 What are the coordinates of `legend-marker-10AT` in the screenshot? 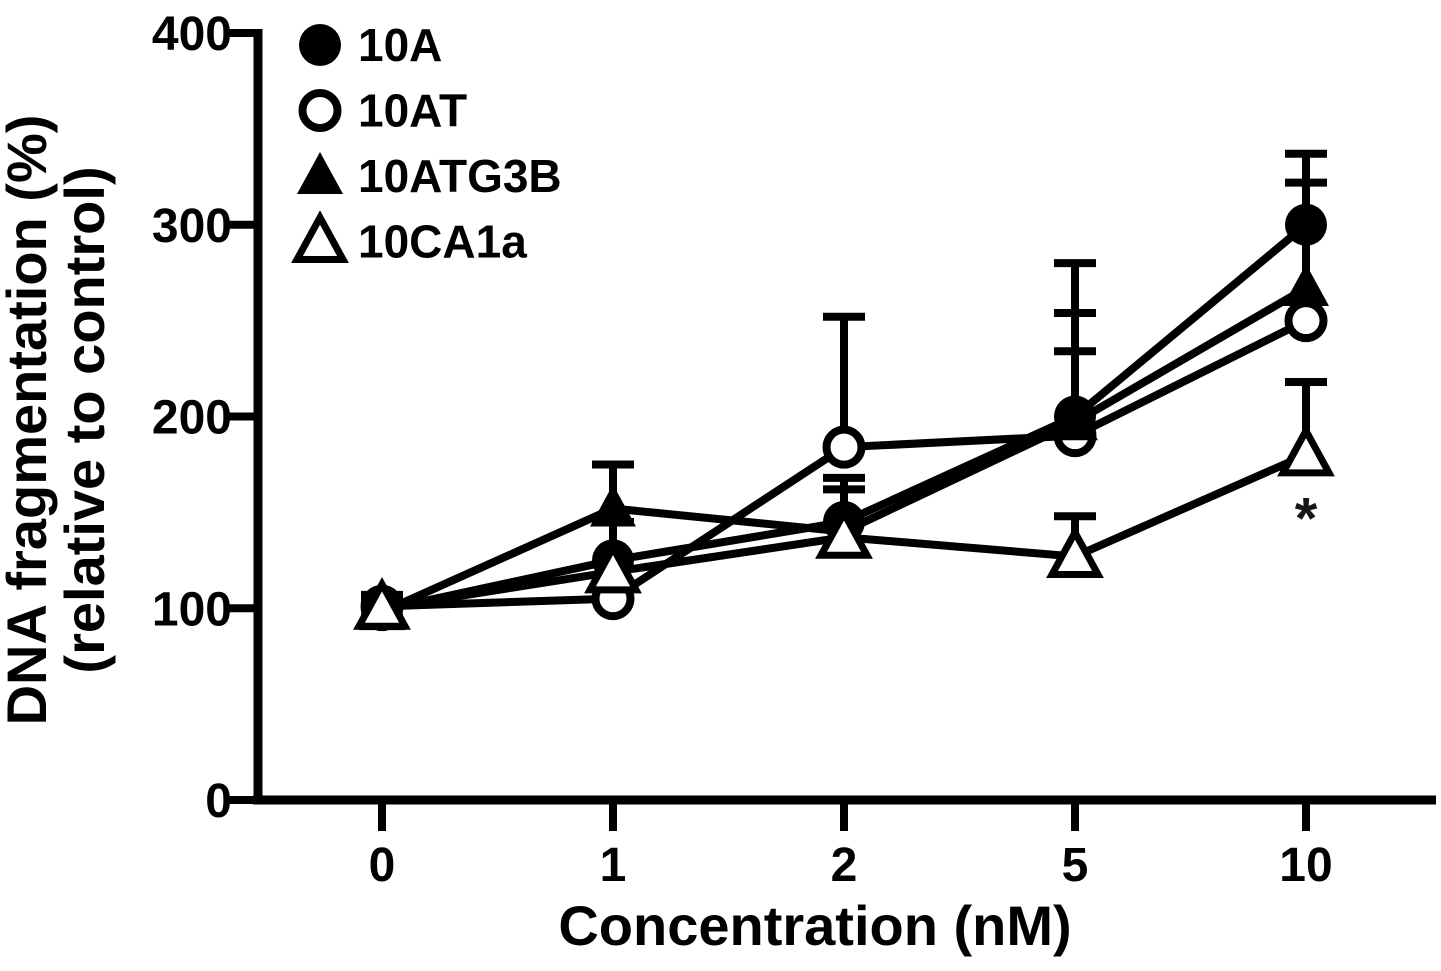 It's located at (320, 110).